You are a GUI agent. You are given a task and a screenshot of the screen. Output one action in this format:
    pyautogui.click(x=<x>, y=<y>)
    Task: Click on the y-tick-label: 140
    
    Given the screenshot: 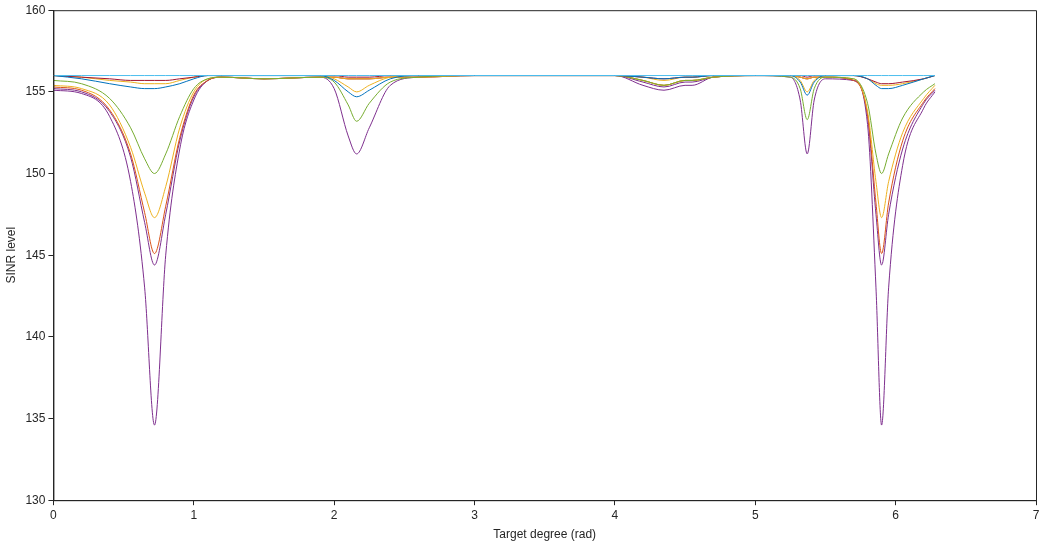 What is the action you would take?
    pyautogui.click(x=35, y=336)
    